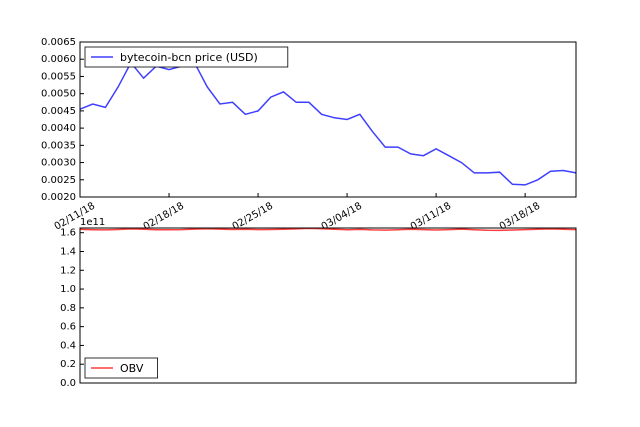 The width and height of the screenshot is (640, 427). I want to click on legend-label: OBV, so click(132, 368).